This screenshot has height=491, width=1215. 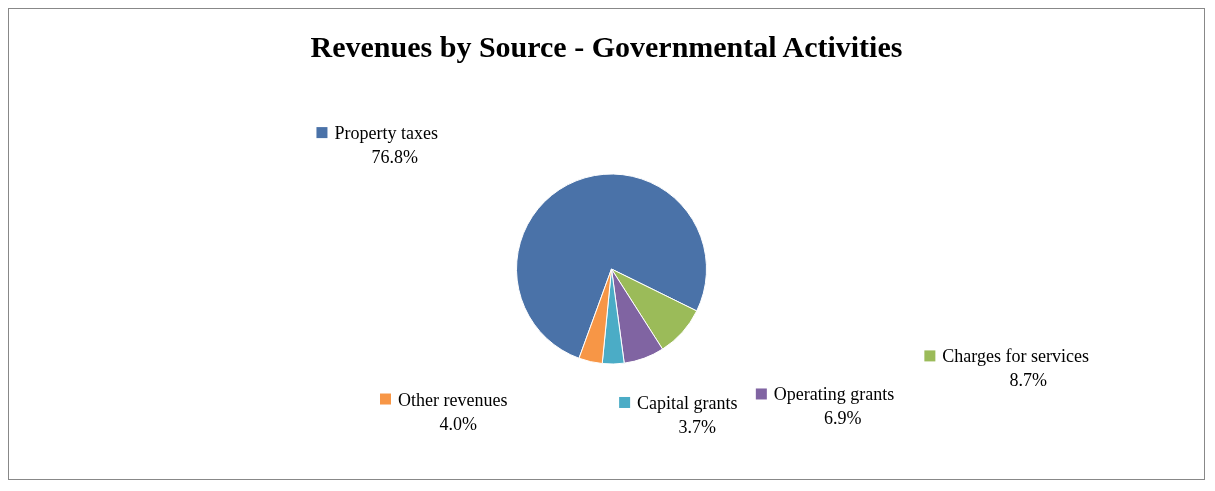 I want to click on legend-label: Charges for services, so click(x=1015, y=356).